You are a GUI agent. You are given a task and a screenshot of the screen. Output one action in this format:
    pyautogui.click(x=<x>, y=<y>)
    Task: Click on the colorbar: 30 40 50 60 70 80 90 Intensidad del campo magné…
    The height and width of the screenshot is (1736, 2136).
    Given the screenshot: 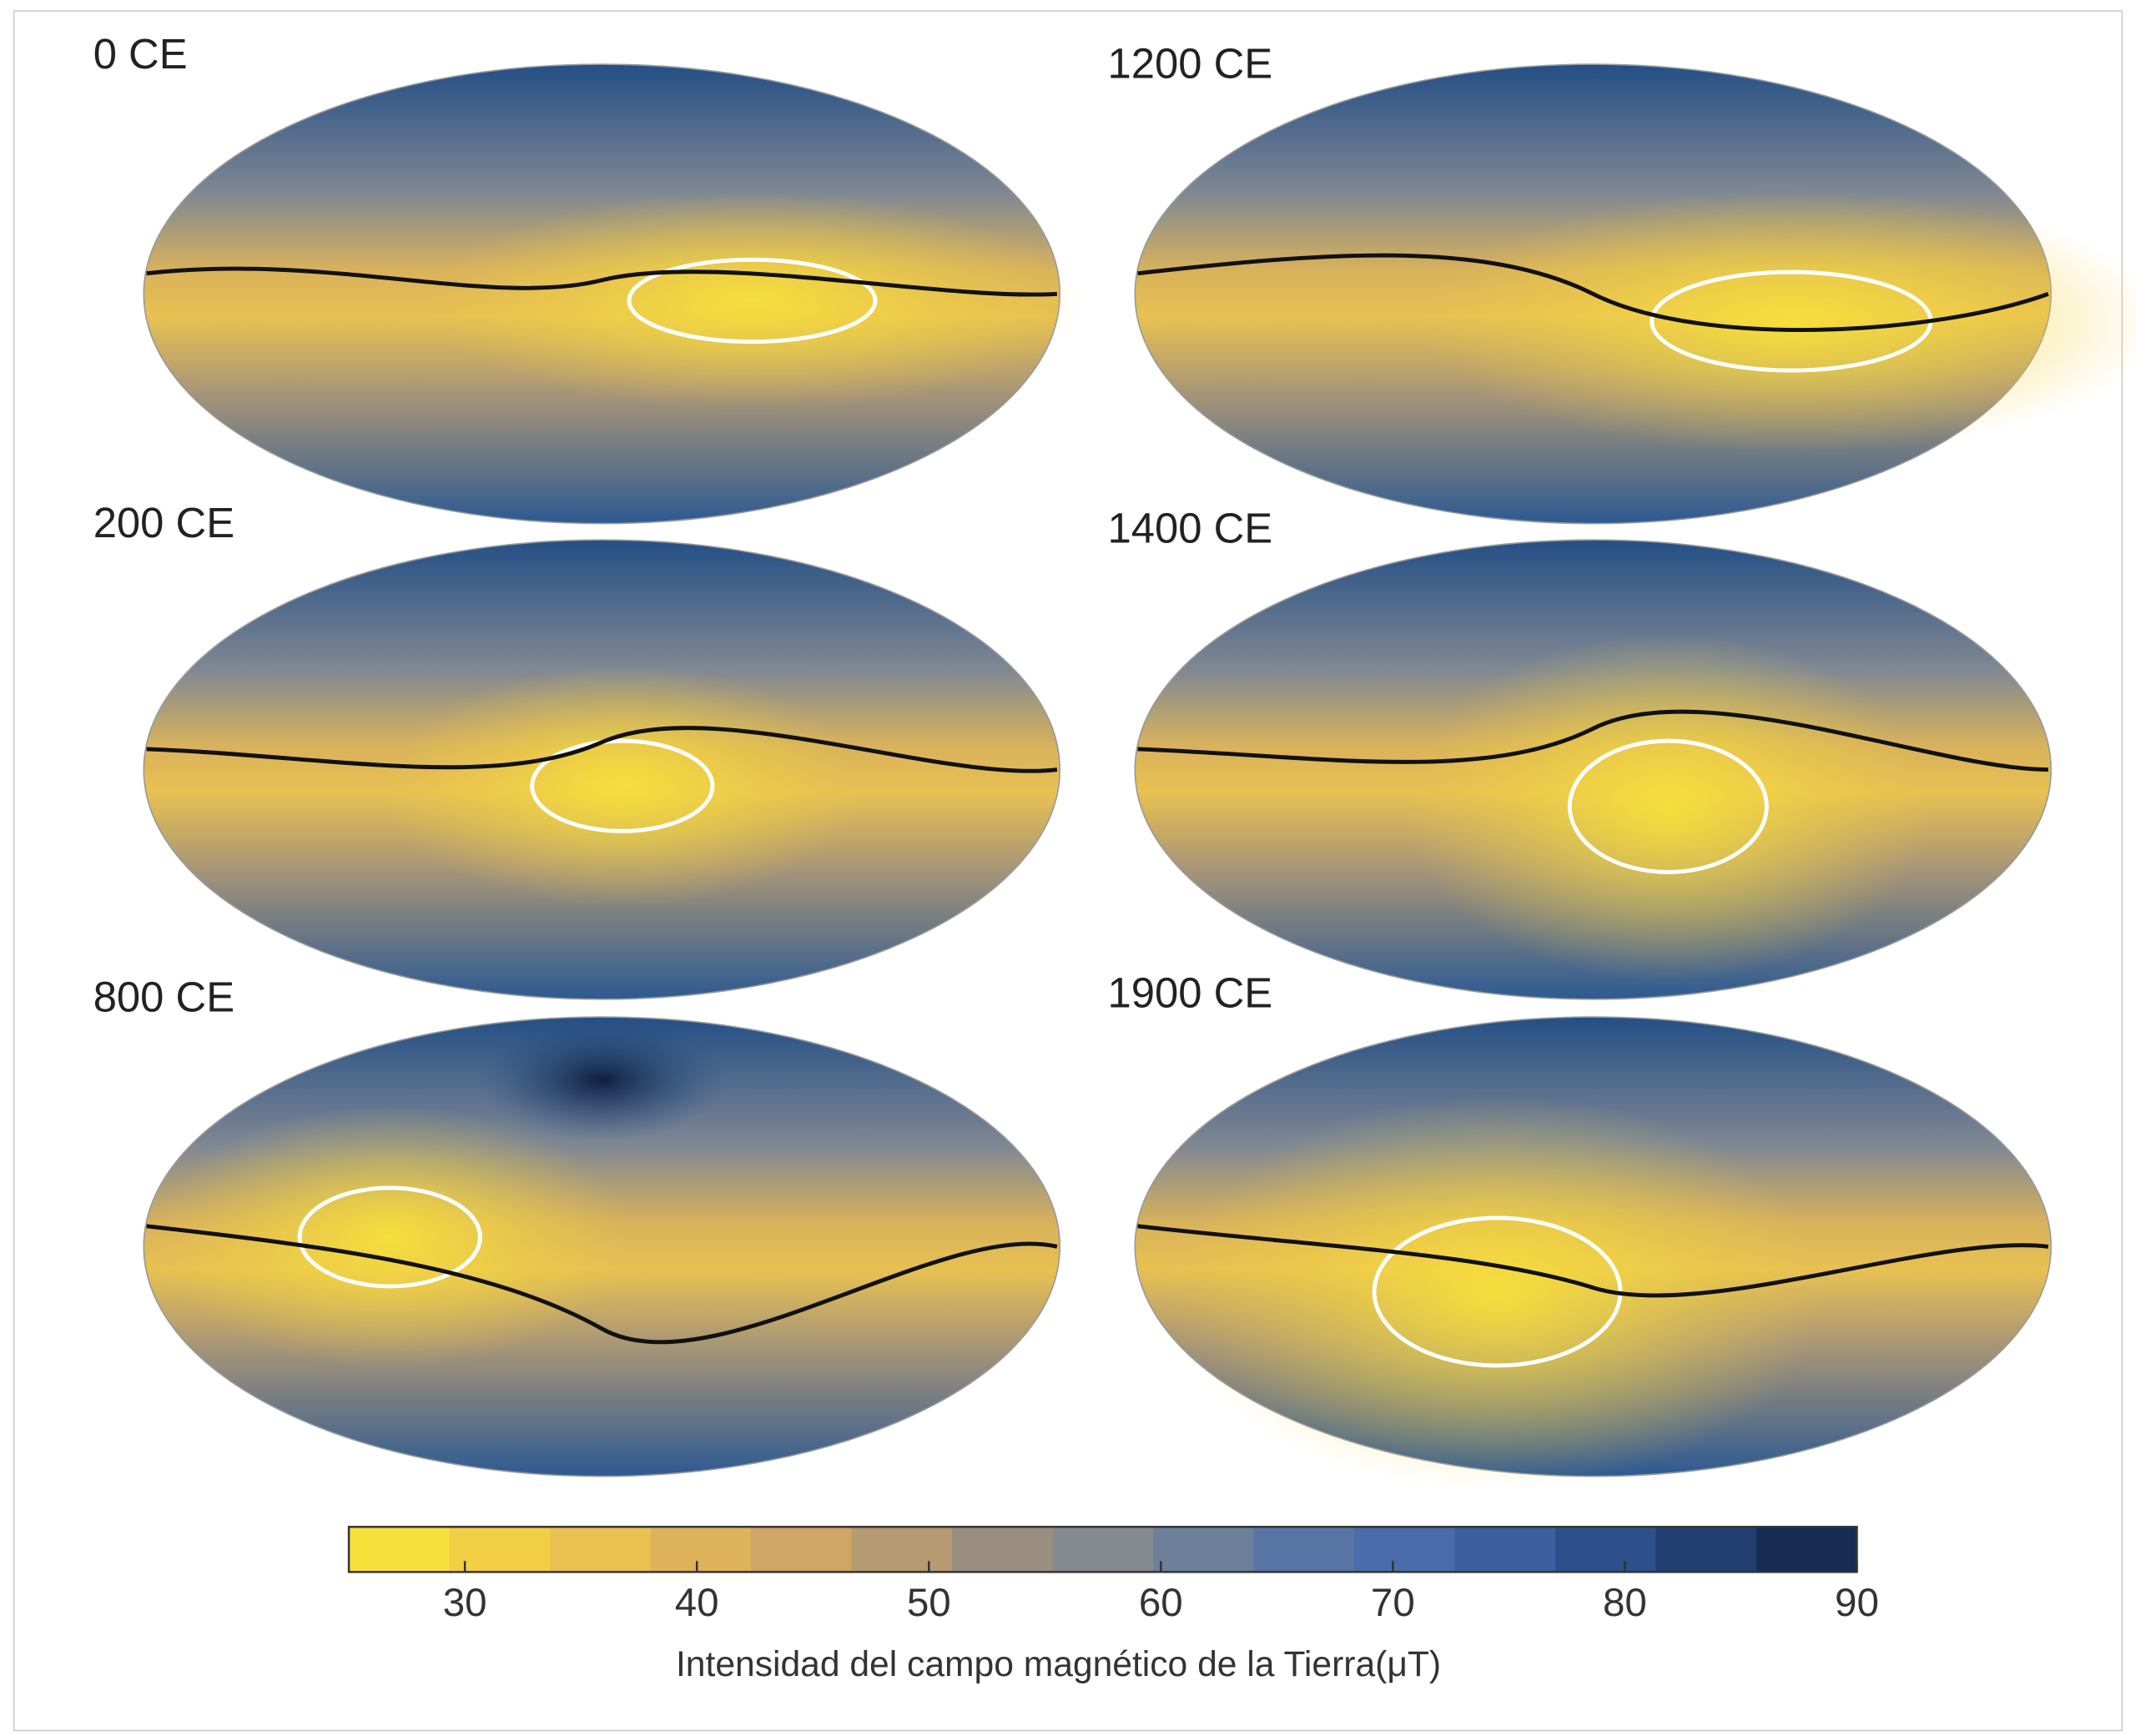 What is the action you would take?
    pyautogui.click(x=1113, y=1605)
    